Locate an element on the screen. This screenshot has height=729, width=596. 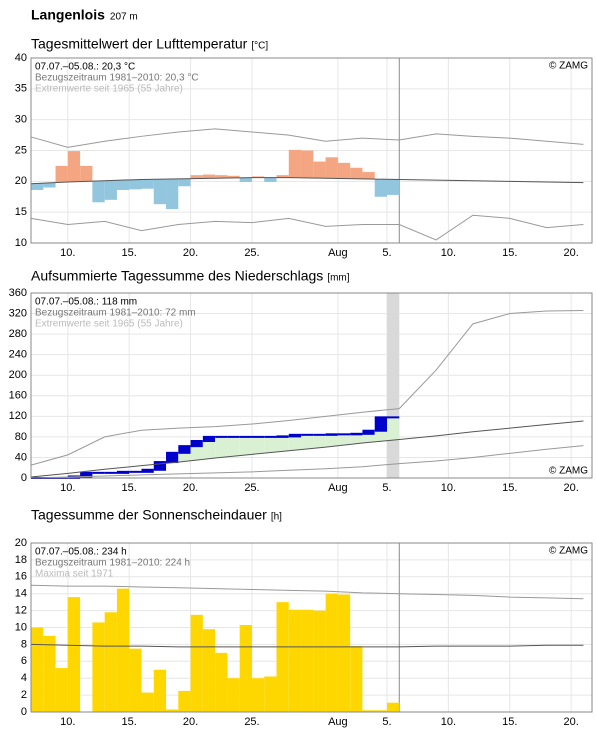
y-tick-label: 200 is located at coordinates (18, 375).